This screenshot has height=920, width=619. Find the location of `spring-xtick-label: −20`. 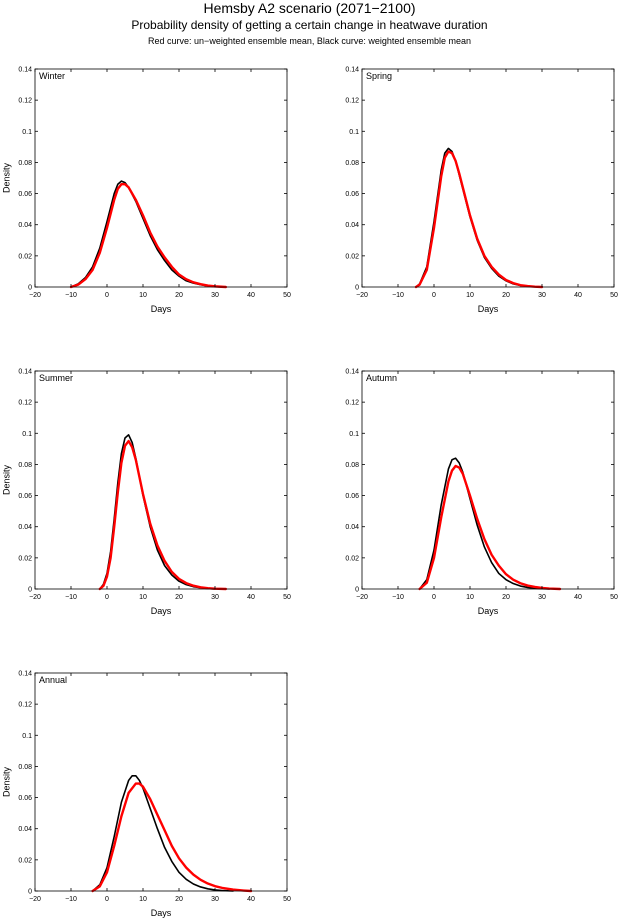

spring-xtick-label: −20 is located at coordinates (362, 295).